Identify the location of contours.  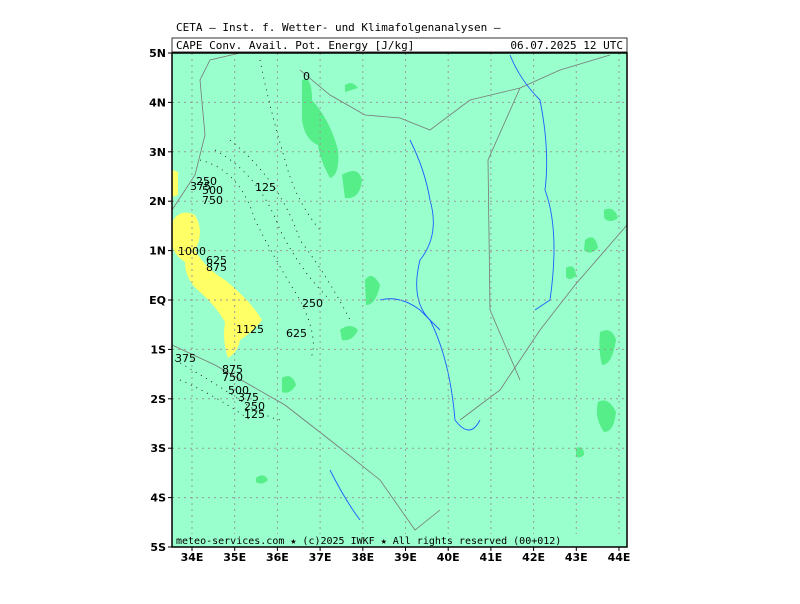
(262, 240).